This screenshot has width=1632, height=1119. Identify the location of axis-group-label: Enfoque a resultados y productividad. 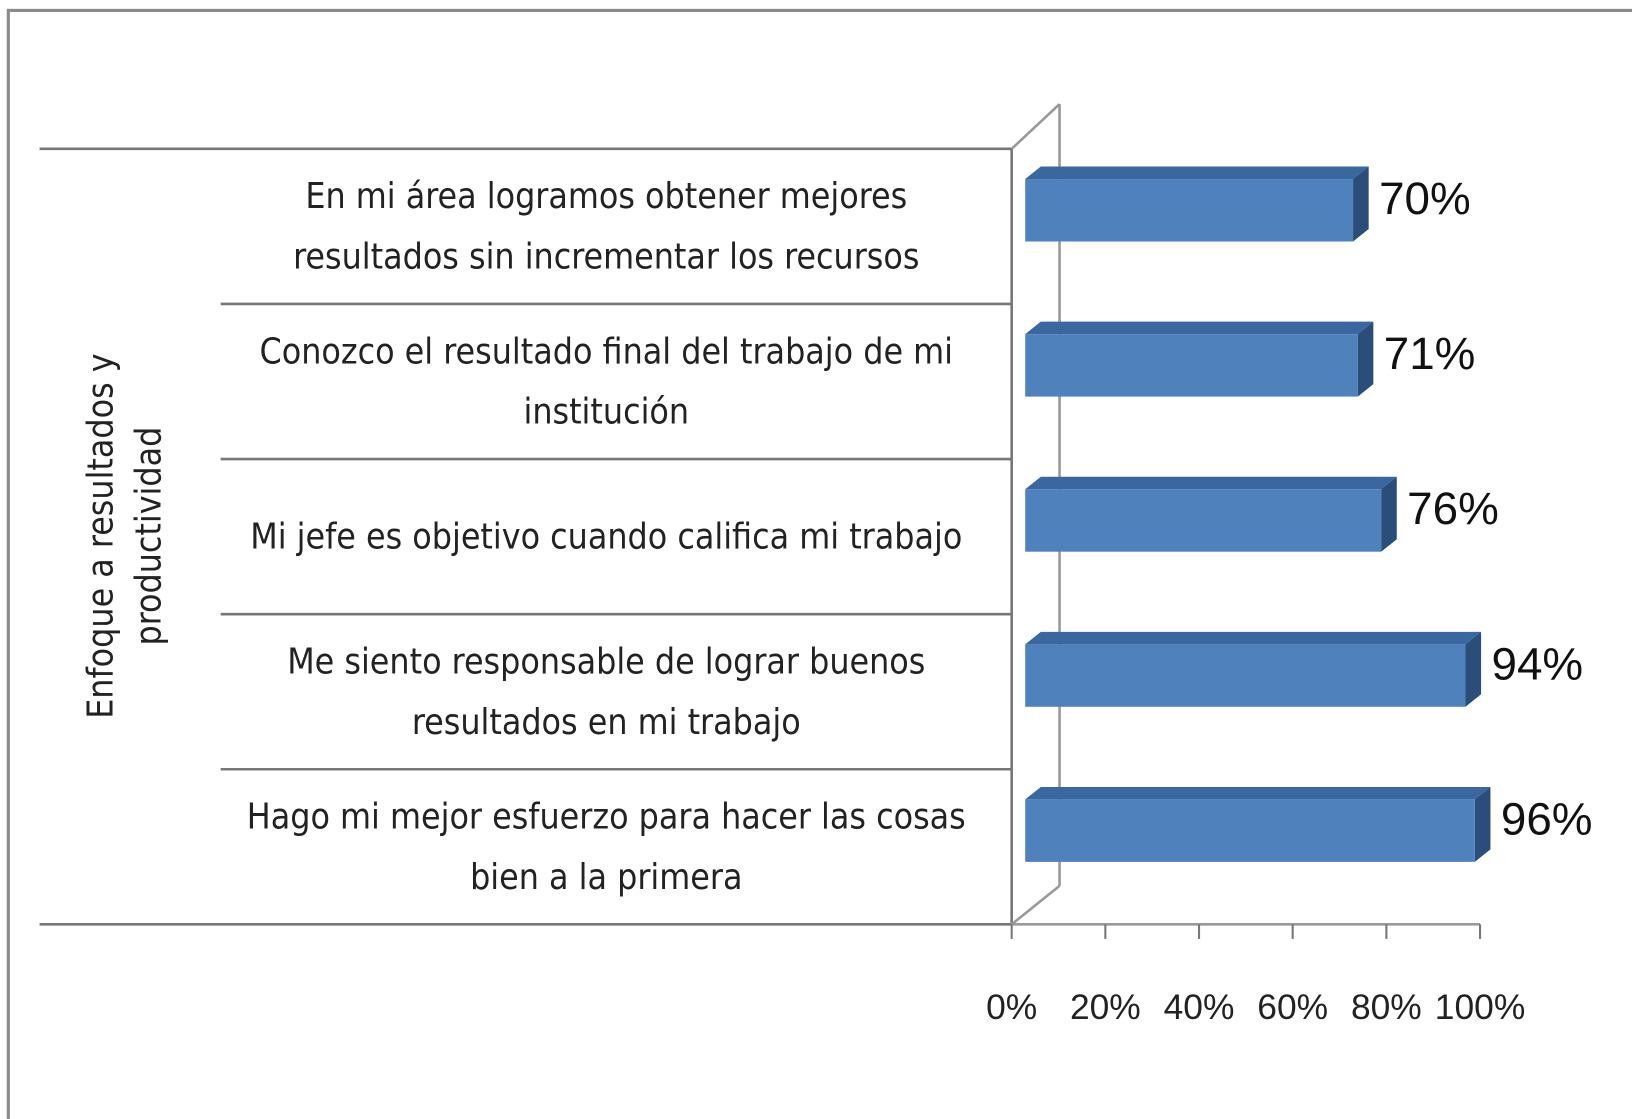
(125, 536).